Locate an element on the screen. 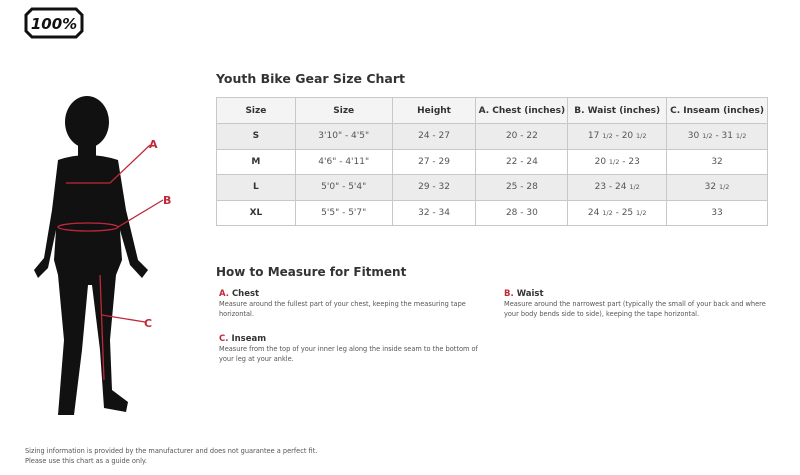 This screenshot has height=475, width=800. cell-inseam: 30 1/2 - 31 1/2 is located at coordinates (717, 136).